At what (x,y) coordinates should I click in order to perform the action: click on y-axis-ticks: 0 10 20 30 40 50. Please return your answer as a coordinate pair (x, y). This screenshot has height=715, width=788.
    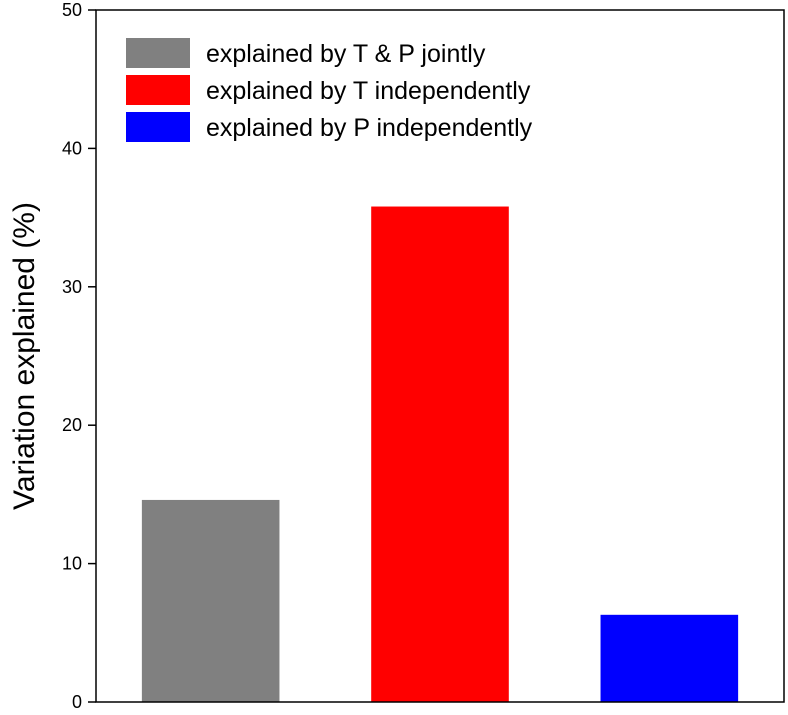
    Looking at the image, I should click on (79, 356).